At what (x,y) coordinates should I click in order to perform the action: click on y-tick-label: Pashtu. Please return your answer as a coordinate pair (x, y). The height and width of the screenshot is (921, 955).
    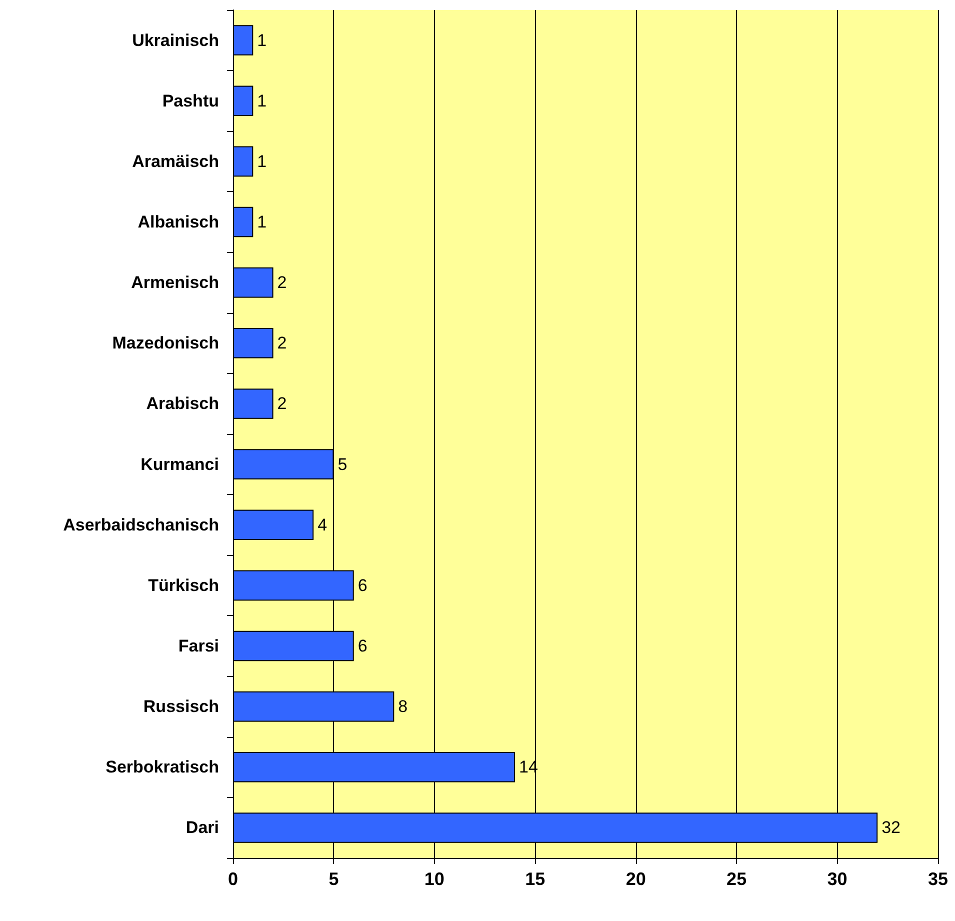
    Looking at the image, I should click on (190, 100).